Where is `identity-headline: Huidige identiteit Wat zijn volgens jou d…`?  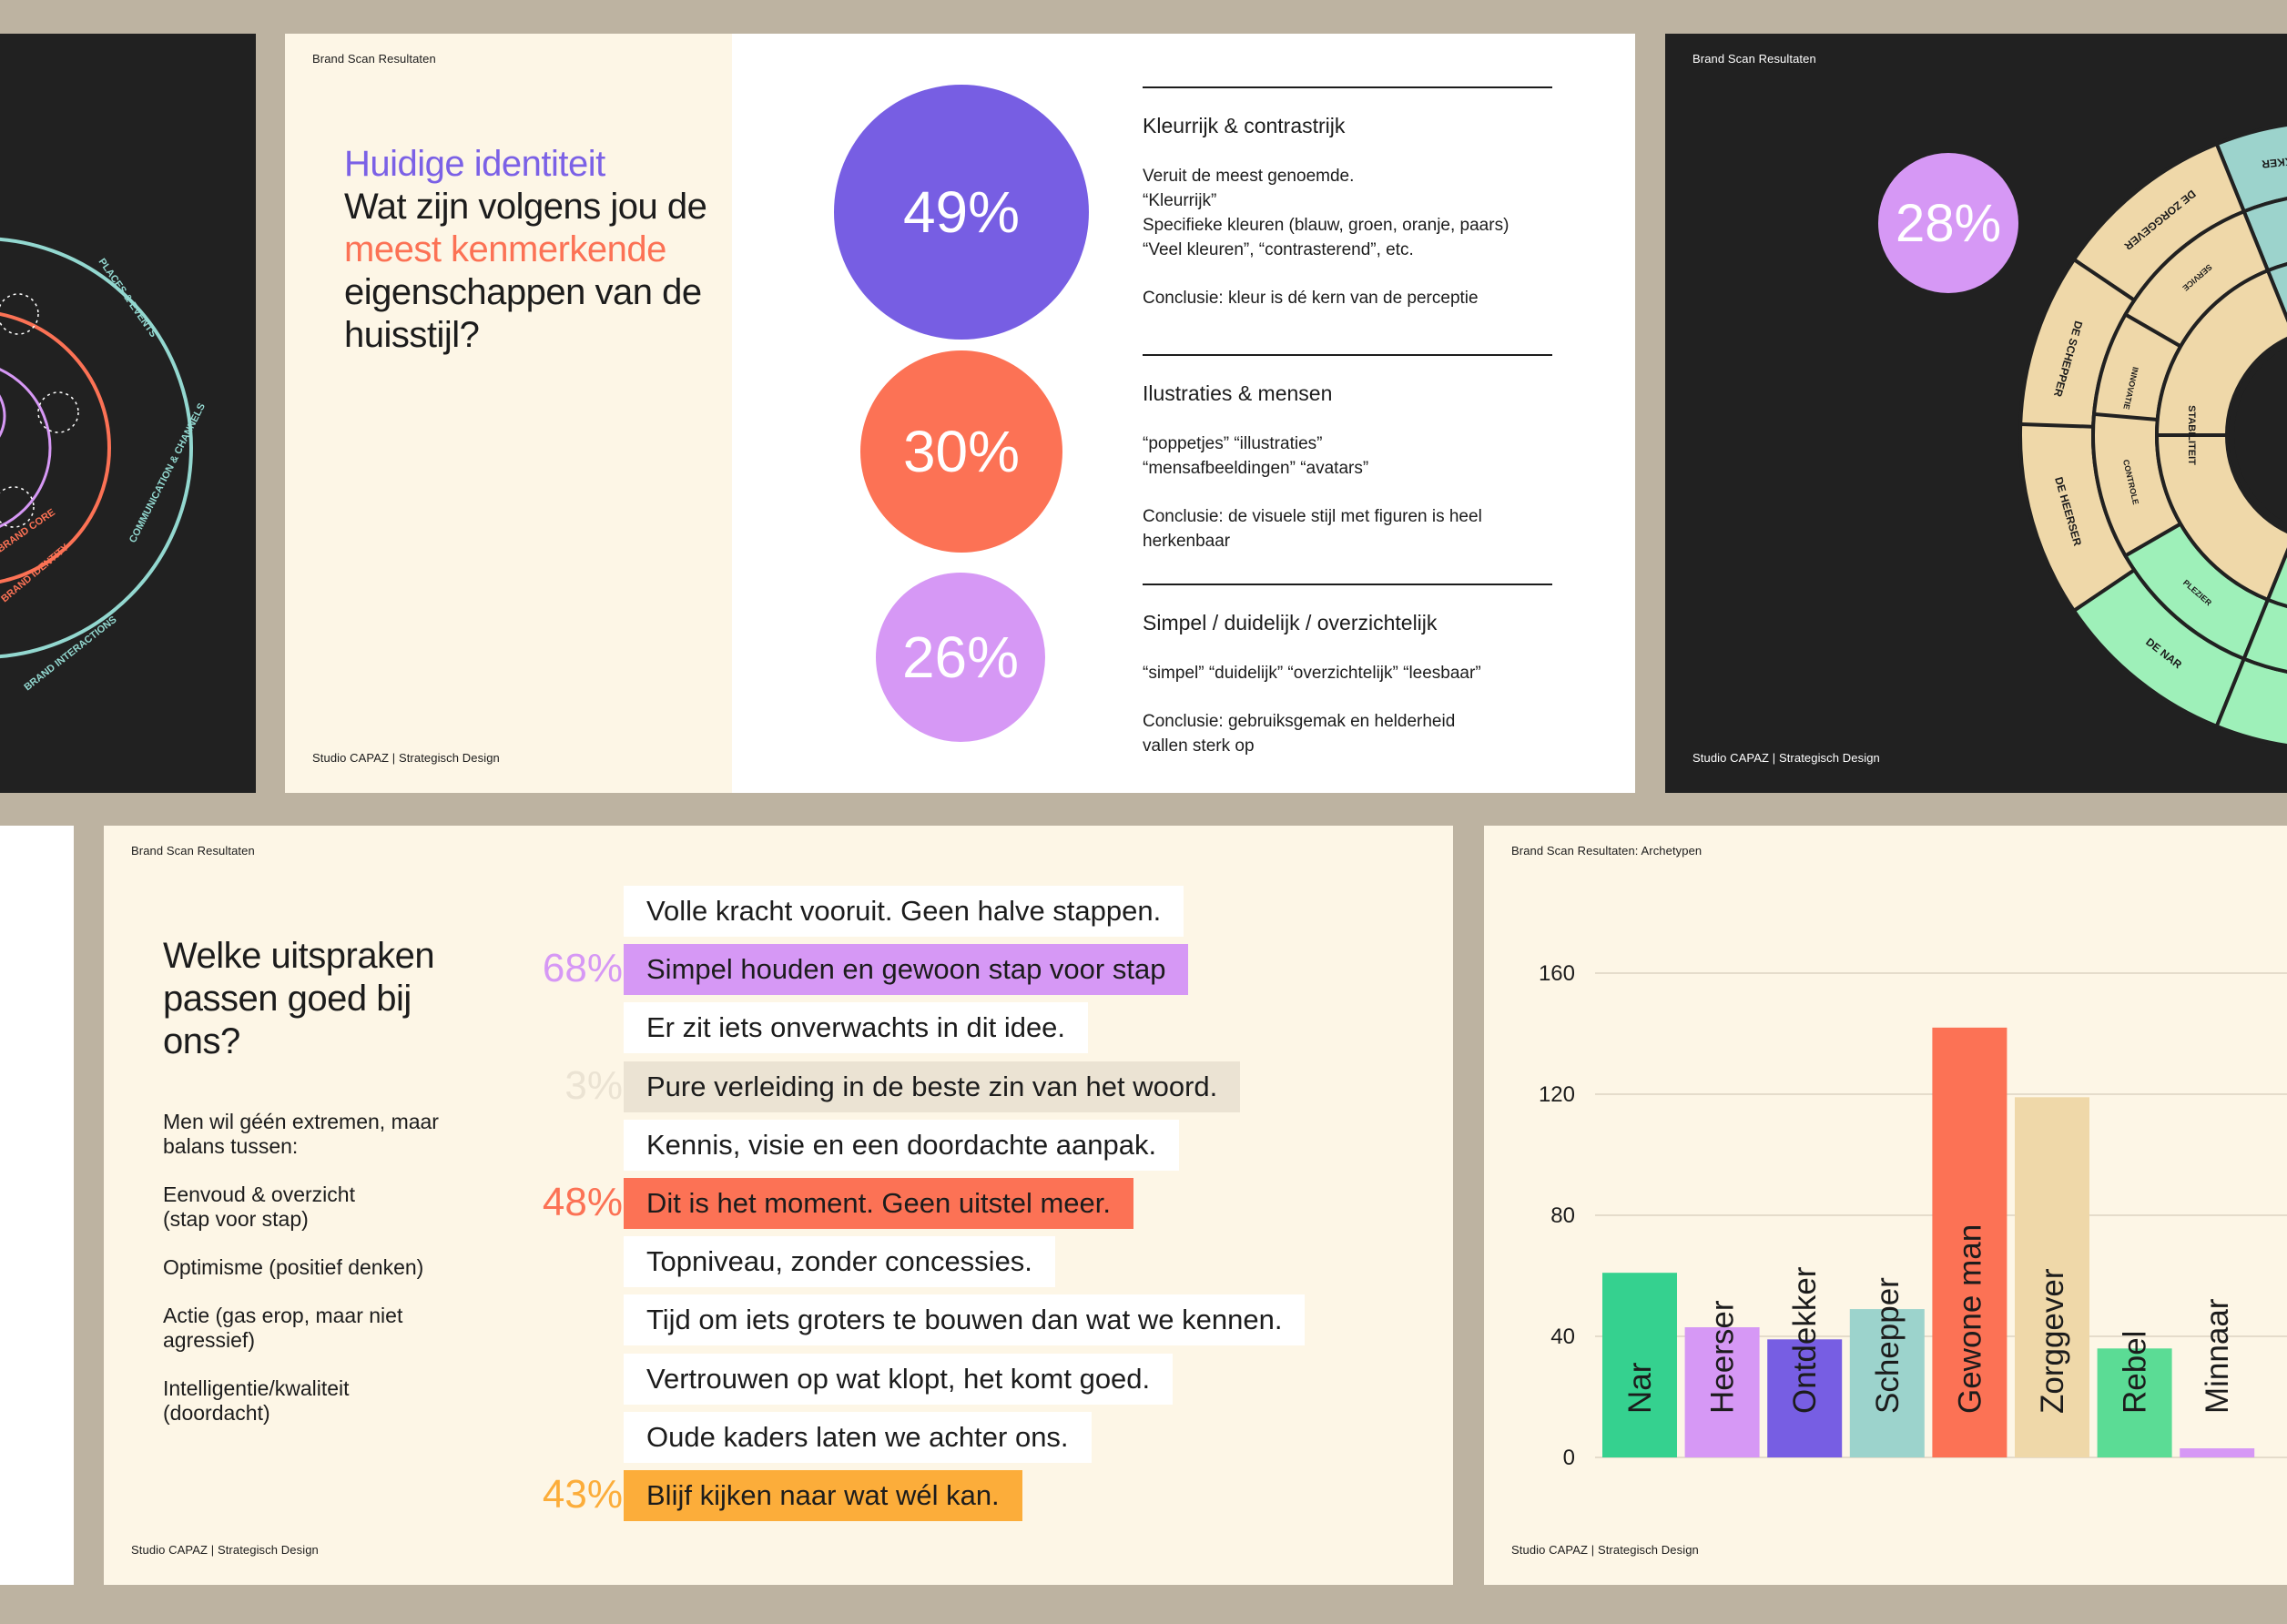 identity-headline: Huidige identiteit Wat zijn volgens jou d… is located at coordinates (526, 250).